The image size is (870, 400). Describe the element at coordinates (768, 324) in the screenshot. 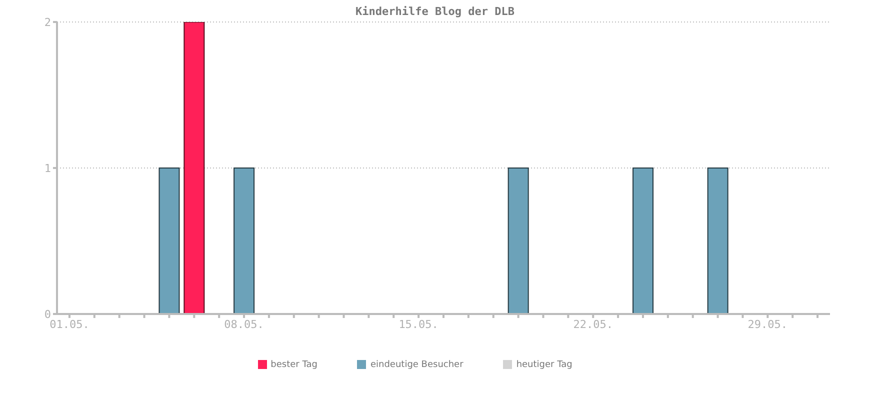

I see `x-tick-label: 29.05.` at that location.